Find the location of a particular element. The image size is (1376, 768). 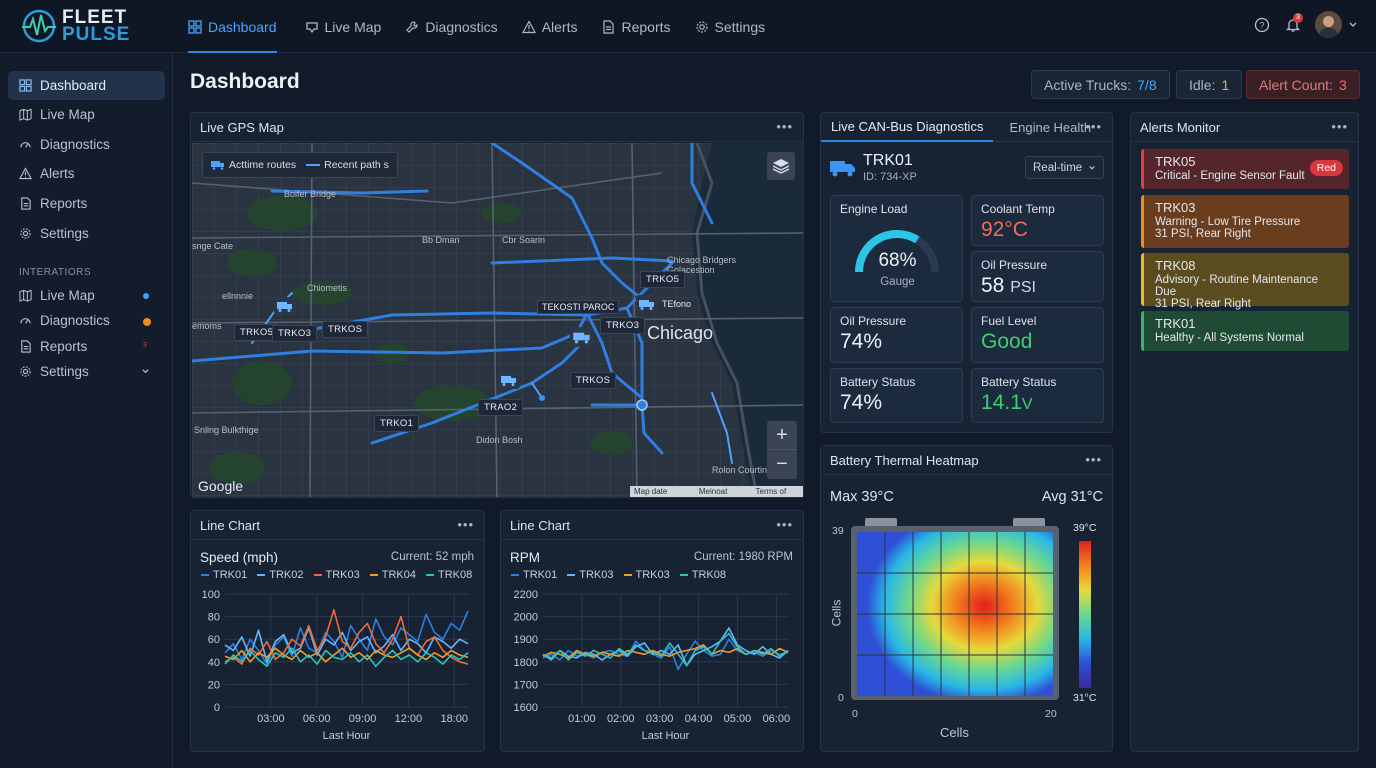

mode-select: Real-time is located at coordinates (1064, 167).